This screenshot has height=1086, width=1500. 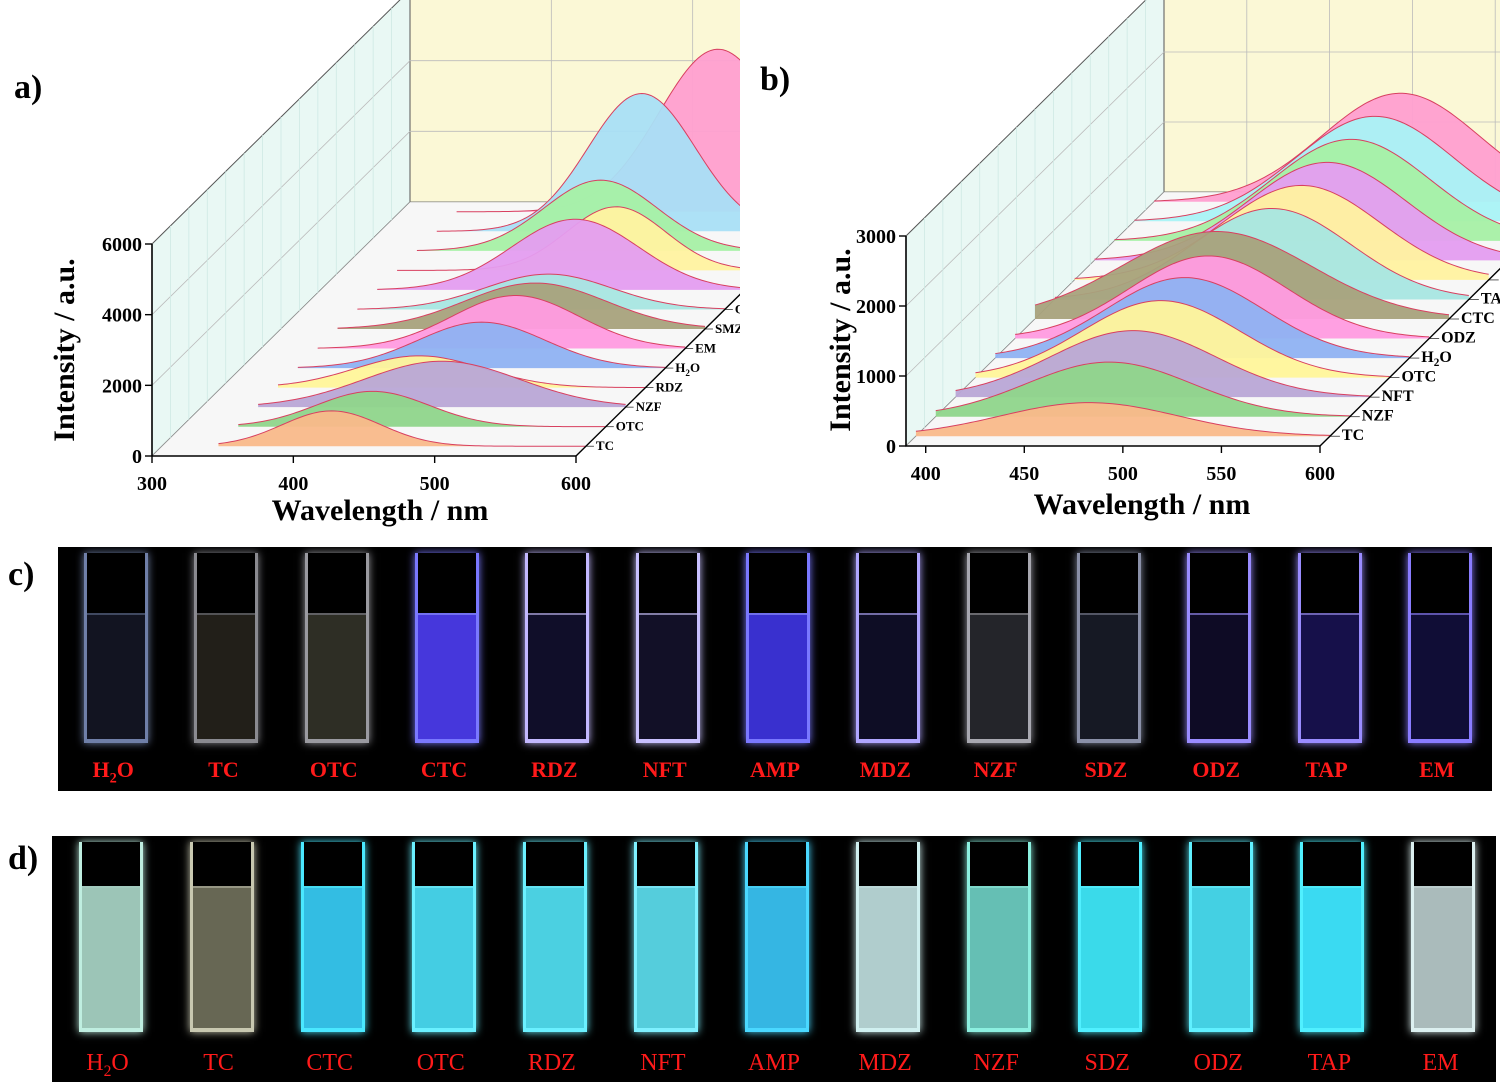 I want to click on chart-a-x-tick-label: 400, so click(x=293, y=484).